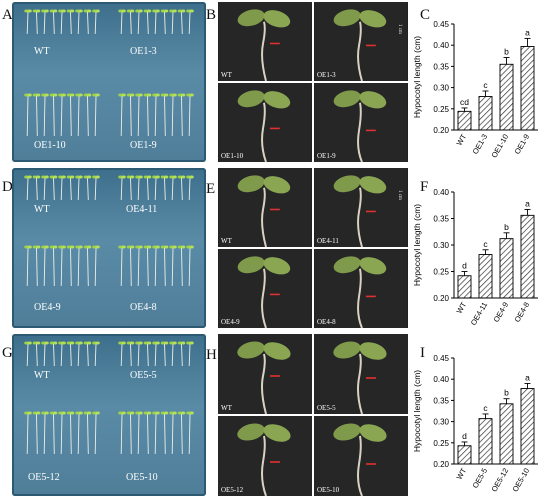  What do you see at coordinates (265, 456) in the screenshot?
I see `seedling-photo: OE5-12` at bounding box center [265, 456].